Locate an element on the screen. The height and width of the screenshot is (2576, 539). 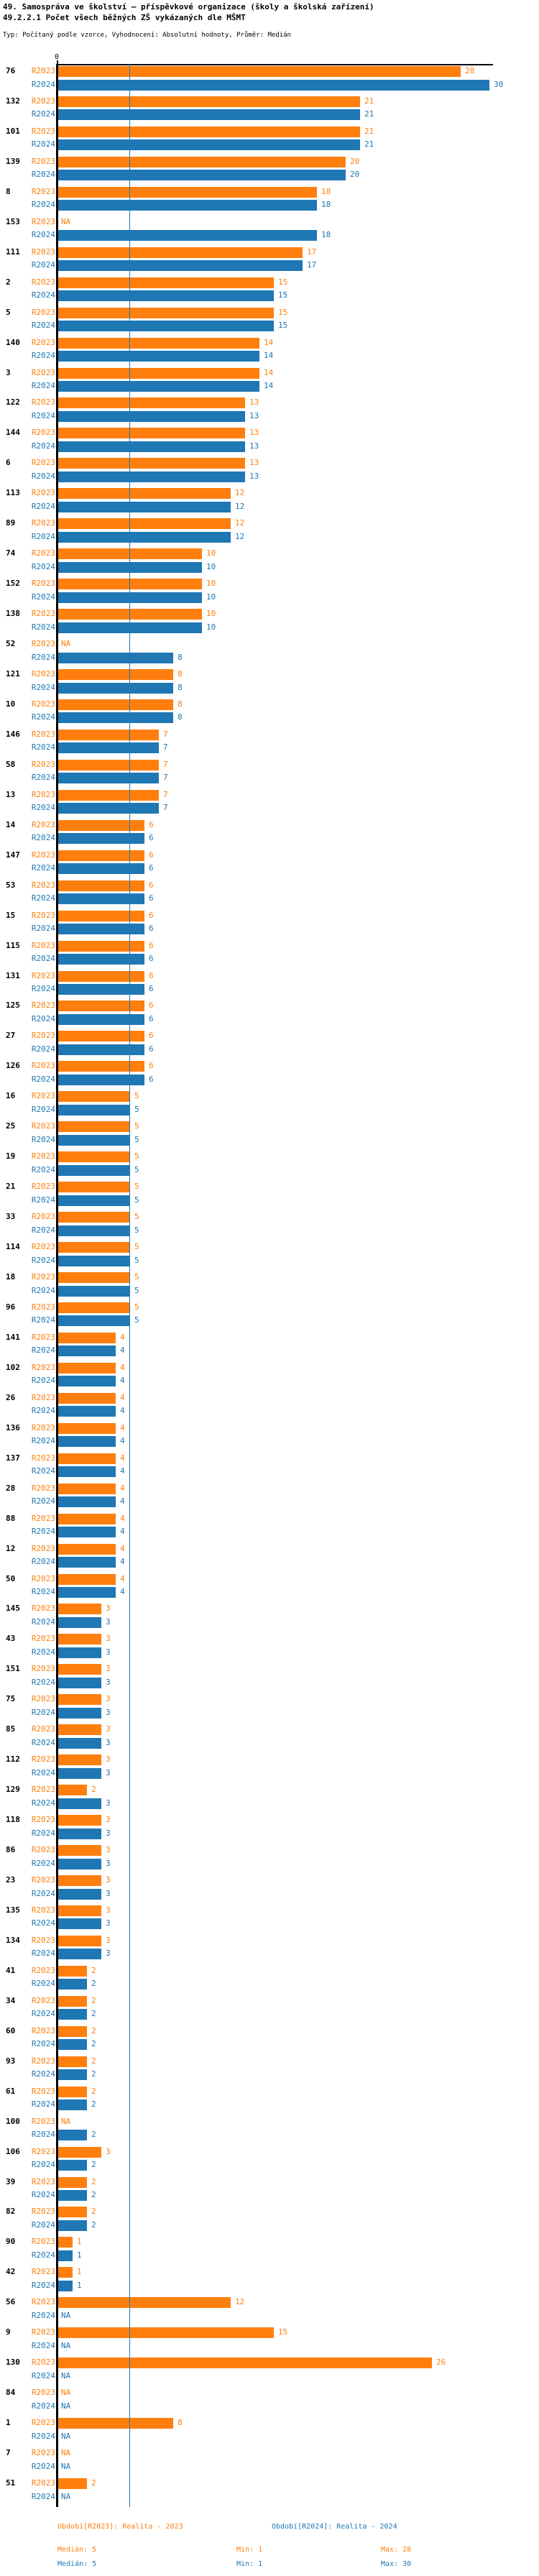
value-label: 7 is located at coordinates (165, 794).